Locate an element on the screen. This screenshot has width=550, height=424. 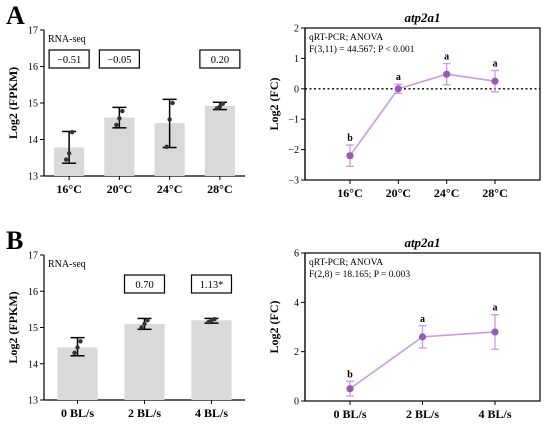
b-rnaseq-y-tick-label: 13 is located at coordinates (33, 401).